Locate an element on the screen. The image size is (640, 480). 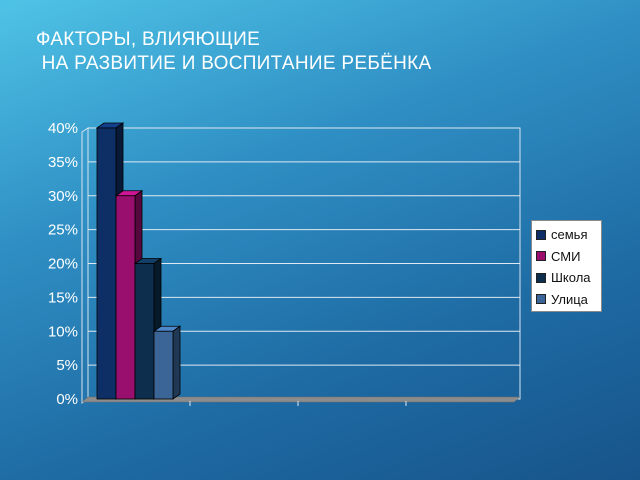
legend-swatch-family is located at coordinates (541, 234).